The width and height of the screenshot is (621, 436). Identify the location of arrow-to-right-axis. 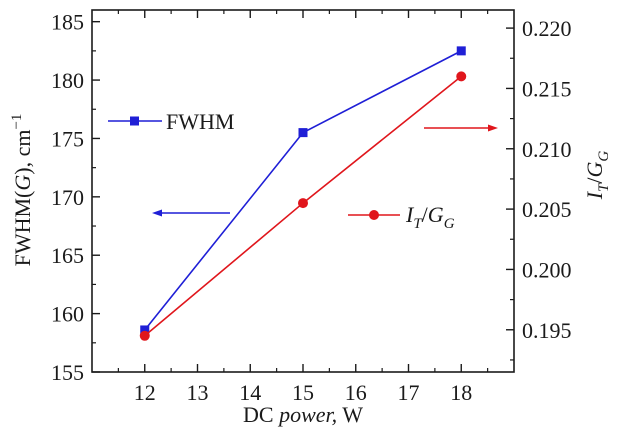
(461, 128).